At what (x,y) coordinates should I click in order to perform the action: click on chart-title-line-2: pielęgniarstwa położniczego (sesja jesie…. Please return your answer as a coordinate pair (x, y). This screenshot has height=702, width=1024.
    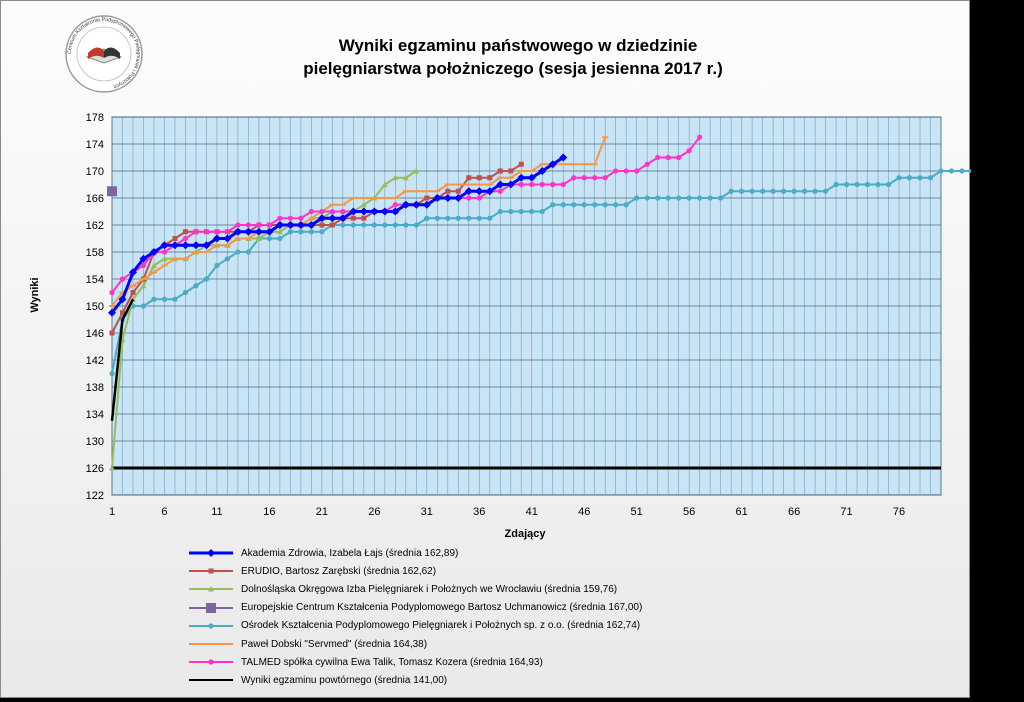
    Looking at the image, I should click on (513, 68).